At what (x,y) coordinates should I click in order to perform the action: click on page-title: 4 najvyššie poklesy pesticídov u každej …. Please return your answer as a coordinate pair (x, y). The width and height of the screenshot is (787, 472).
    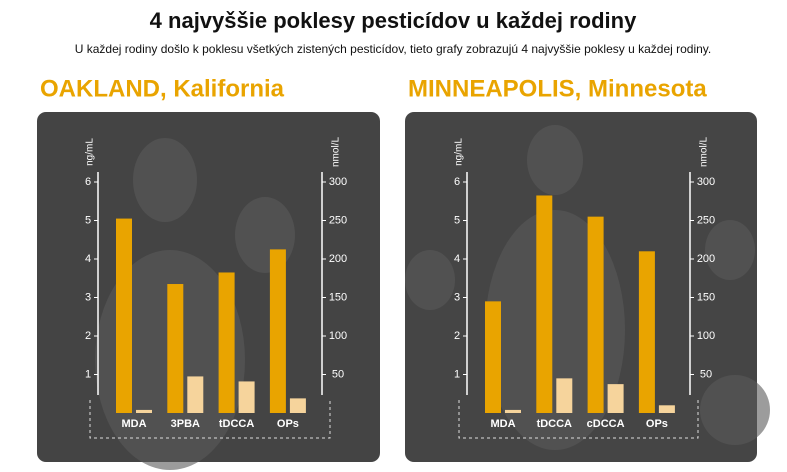
    Looking at the image, I should click on (393, 20).